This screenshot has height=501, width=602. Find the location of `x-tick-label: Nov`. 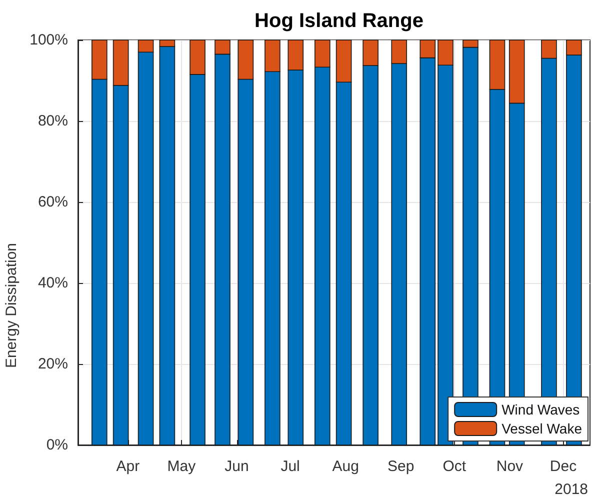

x-tick-label: Nov is located at coordinates (510, 466).